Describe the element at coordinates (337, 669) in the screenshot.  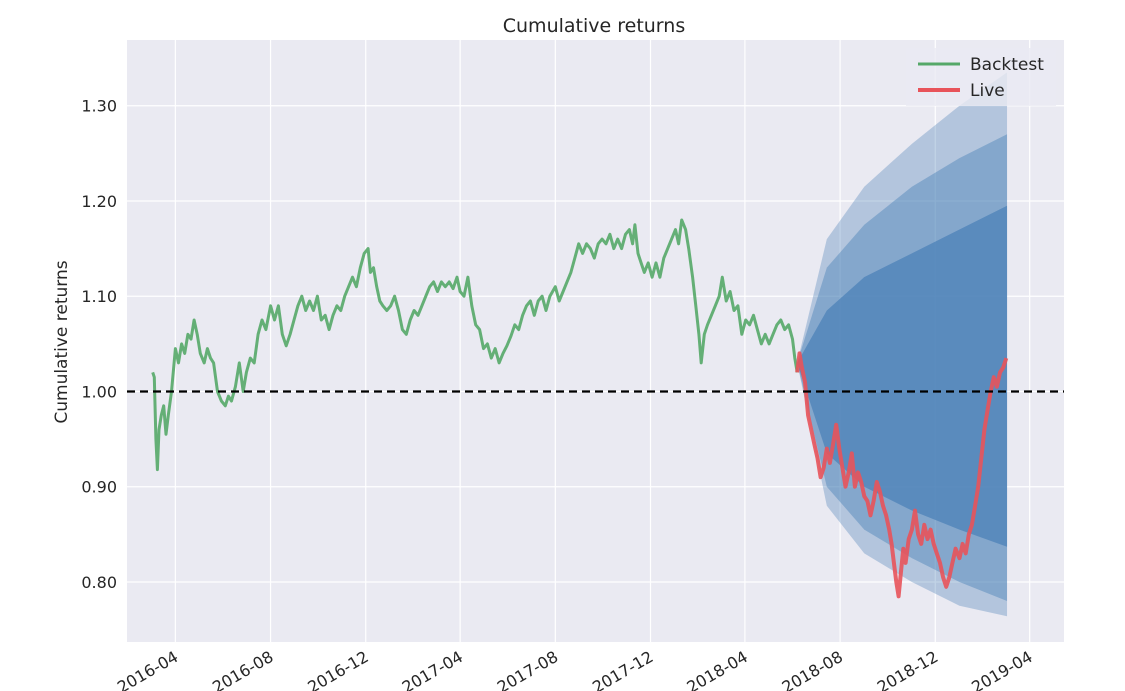
I see `x-tick-label: 2016-12` at that location.